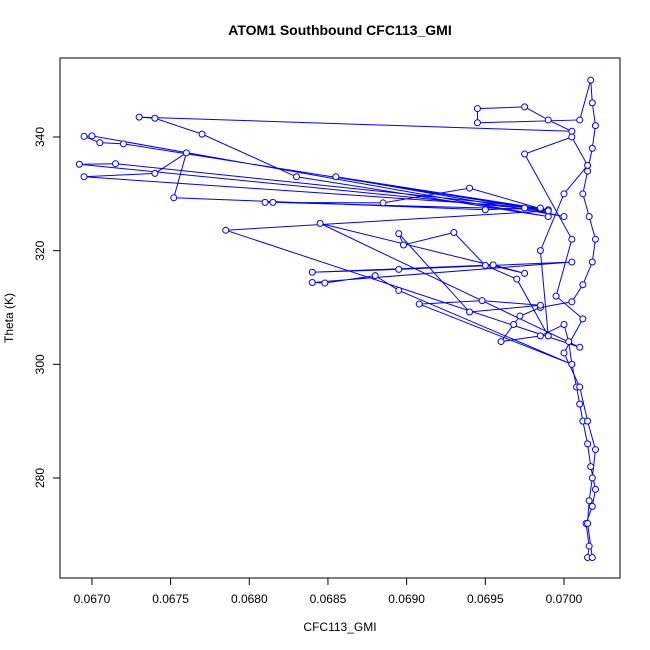 The height and width of the screenshot is (650, 650). I want to click on x-tick-label: 0.0680, so click(249, 599).